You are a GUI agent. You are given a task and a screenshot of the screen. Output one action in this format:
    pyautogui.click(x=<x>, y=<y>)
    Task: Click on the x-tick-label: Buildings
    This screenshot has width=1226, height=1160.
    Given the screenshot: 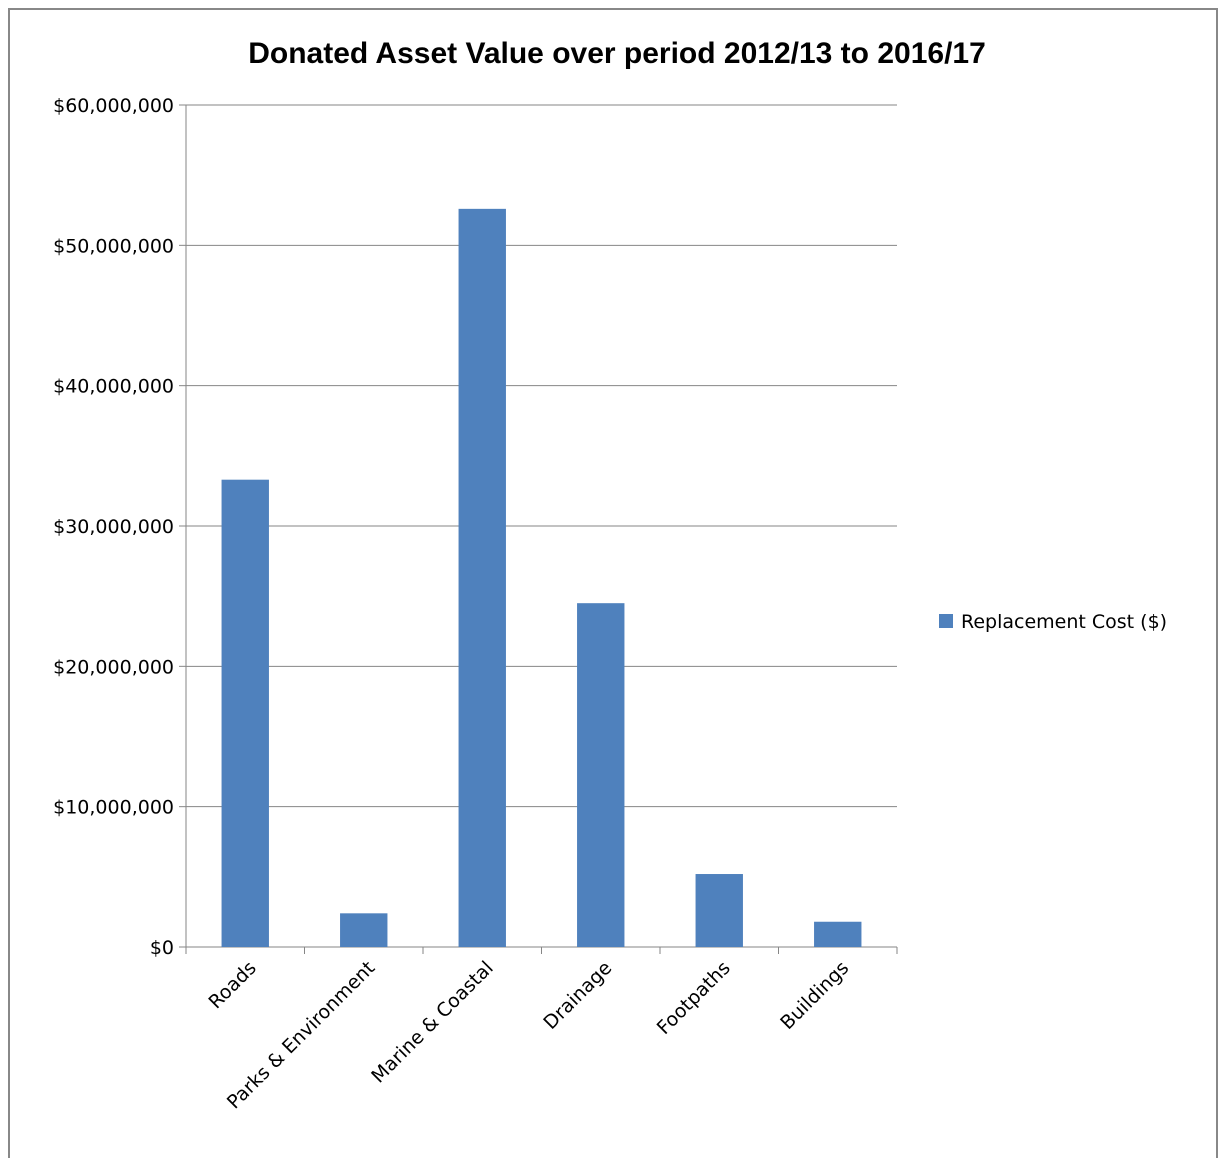 What is the action you would take?
    pyautogui.click(x=814, y=995)
    